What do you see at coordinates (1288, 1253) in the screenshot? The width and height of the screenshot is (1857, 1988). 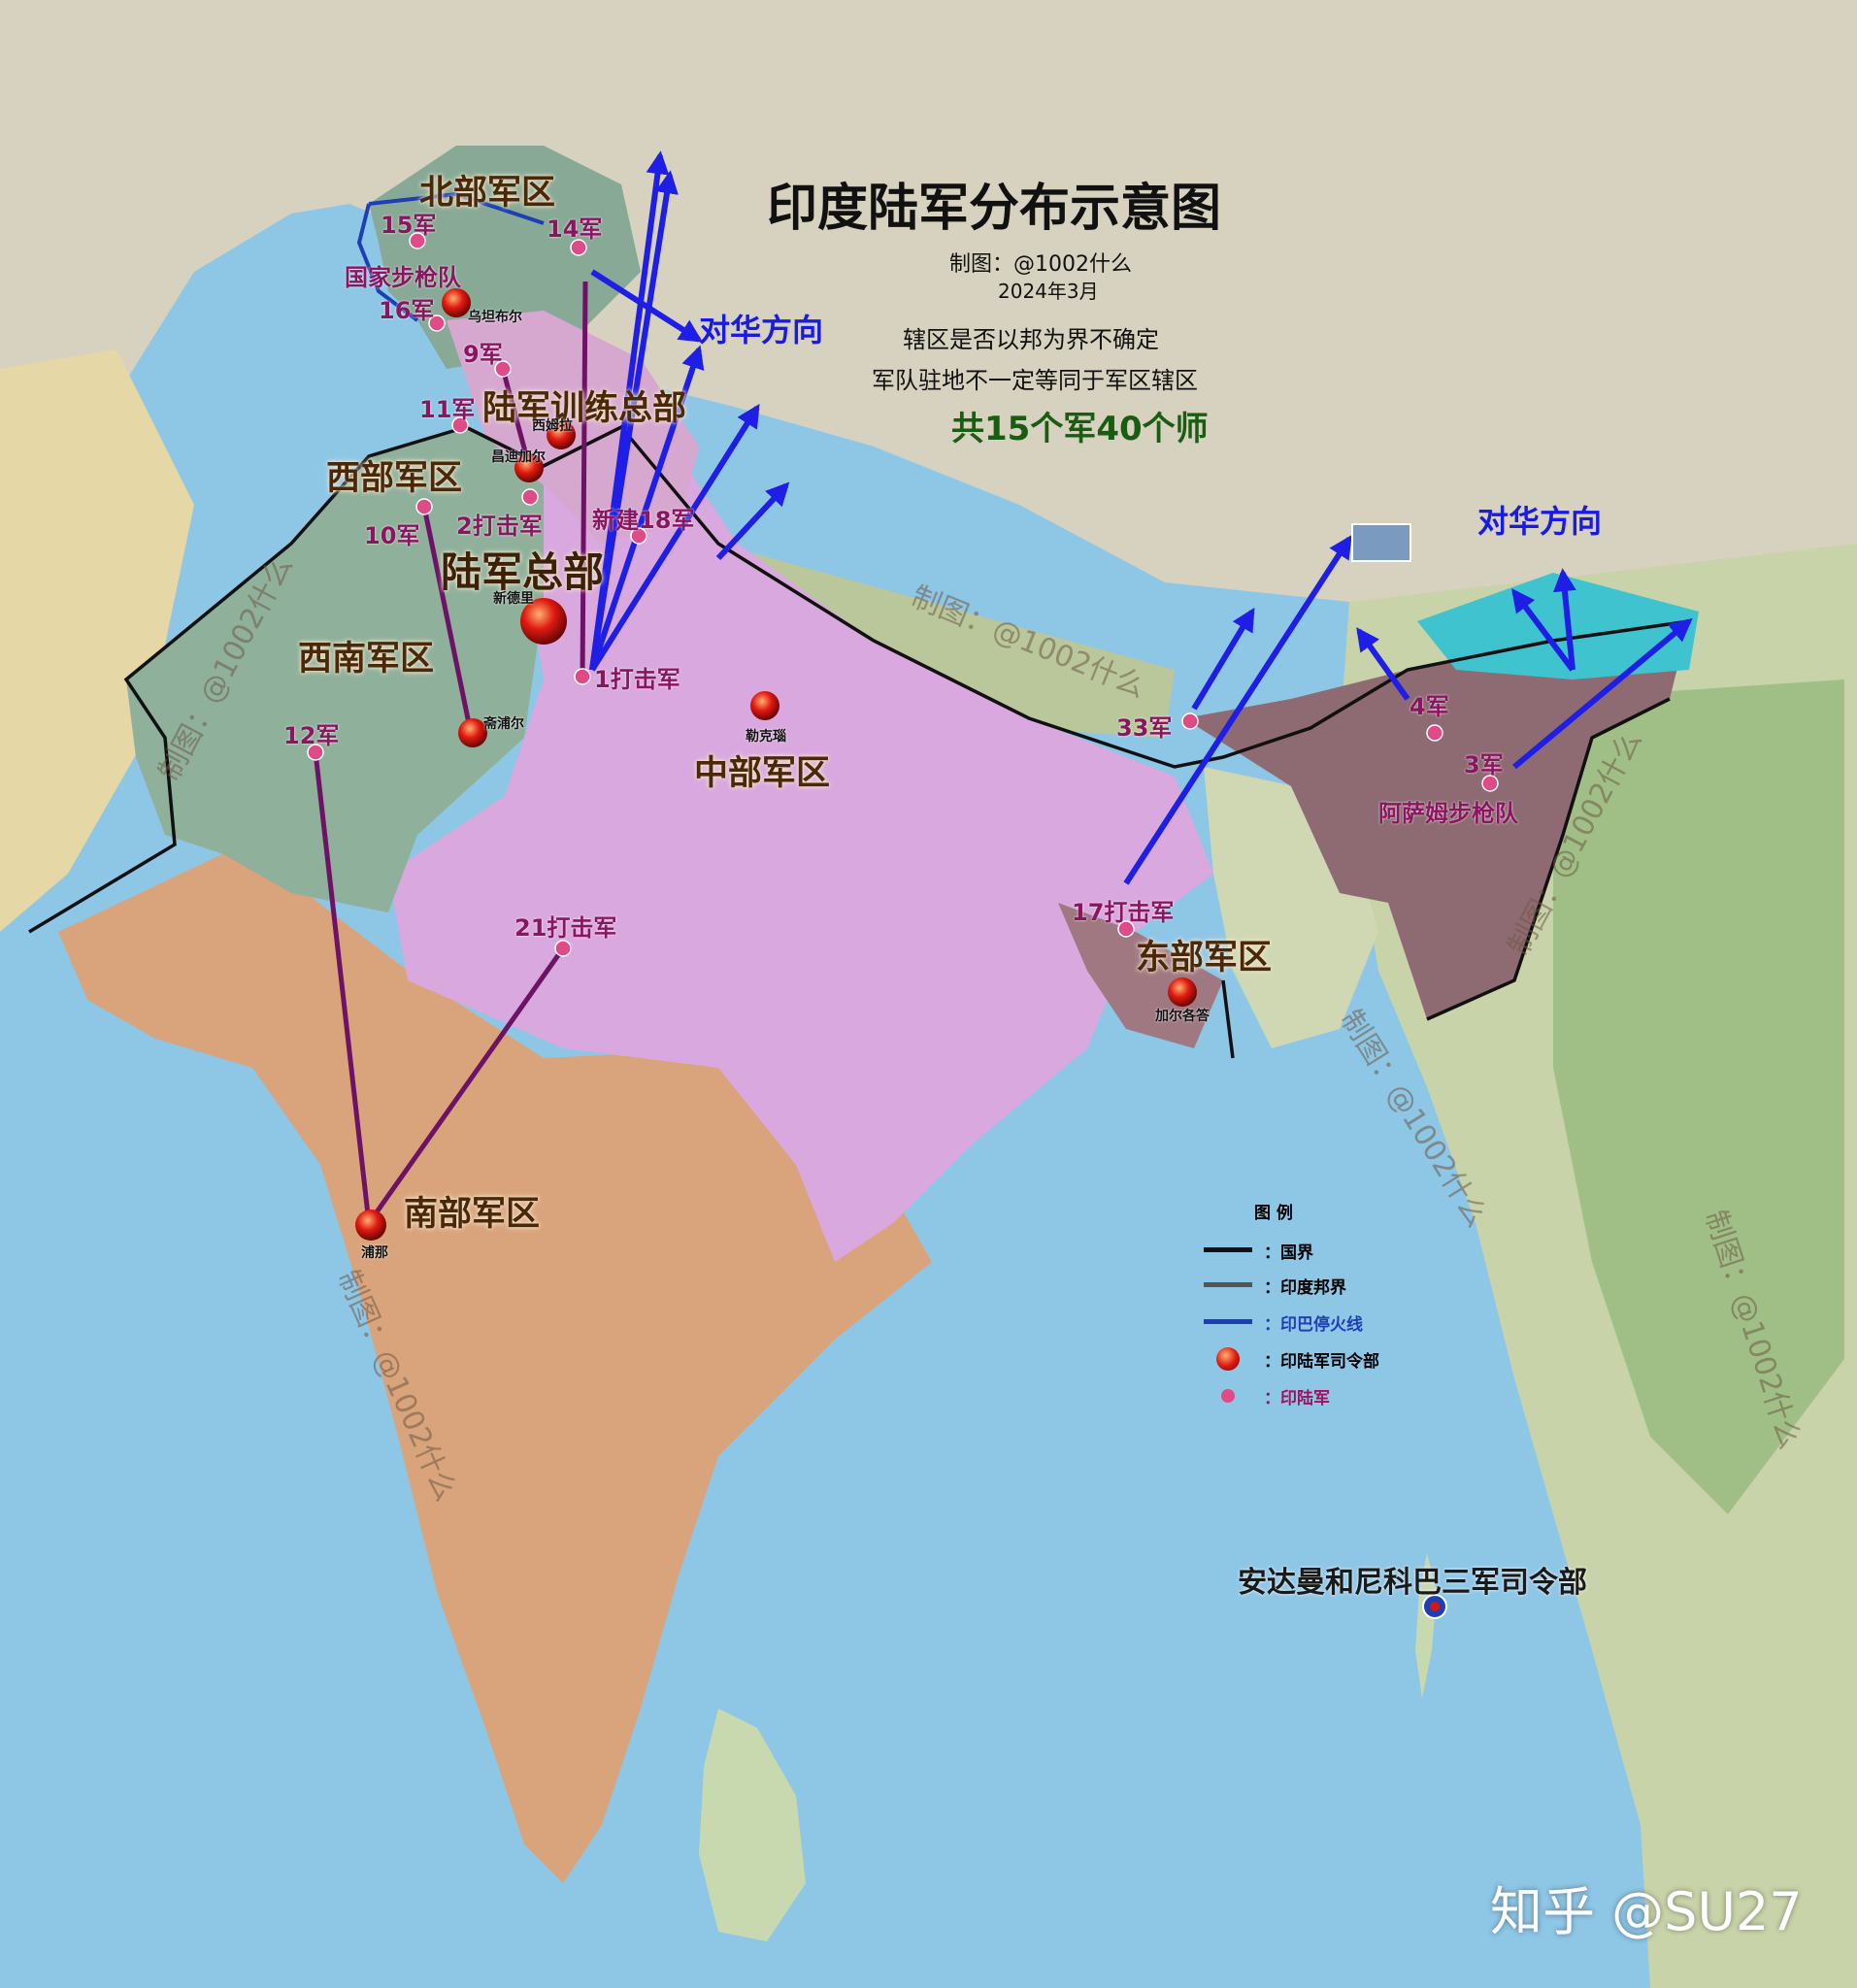 I see `legend-label-border: ：国界` at bounding box center [1288, 1253].